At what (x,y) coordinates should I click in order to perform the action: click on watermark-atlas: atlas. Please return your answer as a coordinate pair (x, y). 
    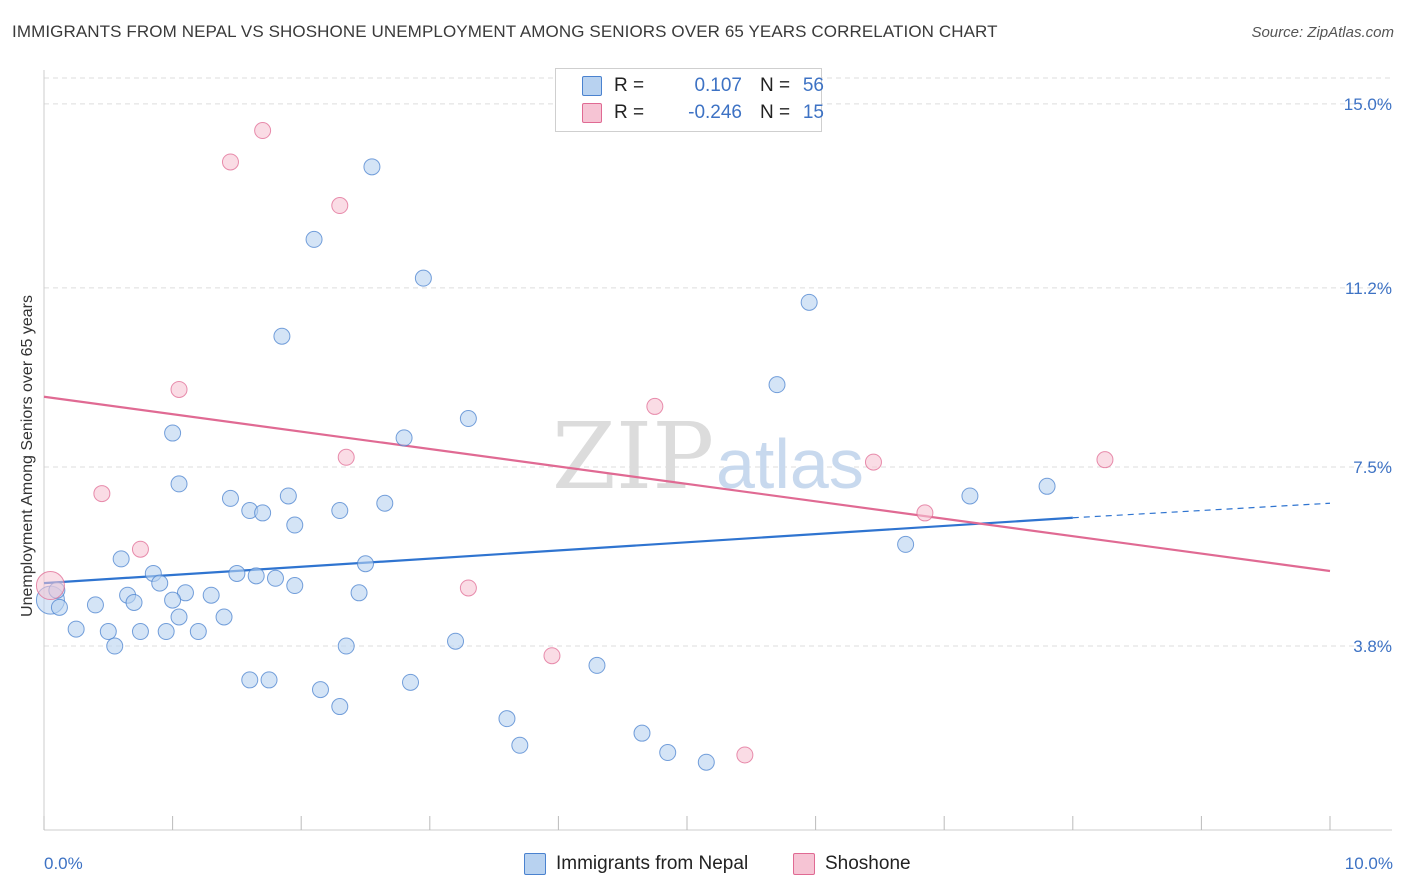
    Looking at the image, I should click on (790, 464).